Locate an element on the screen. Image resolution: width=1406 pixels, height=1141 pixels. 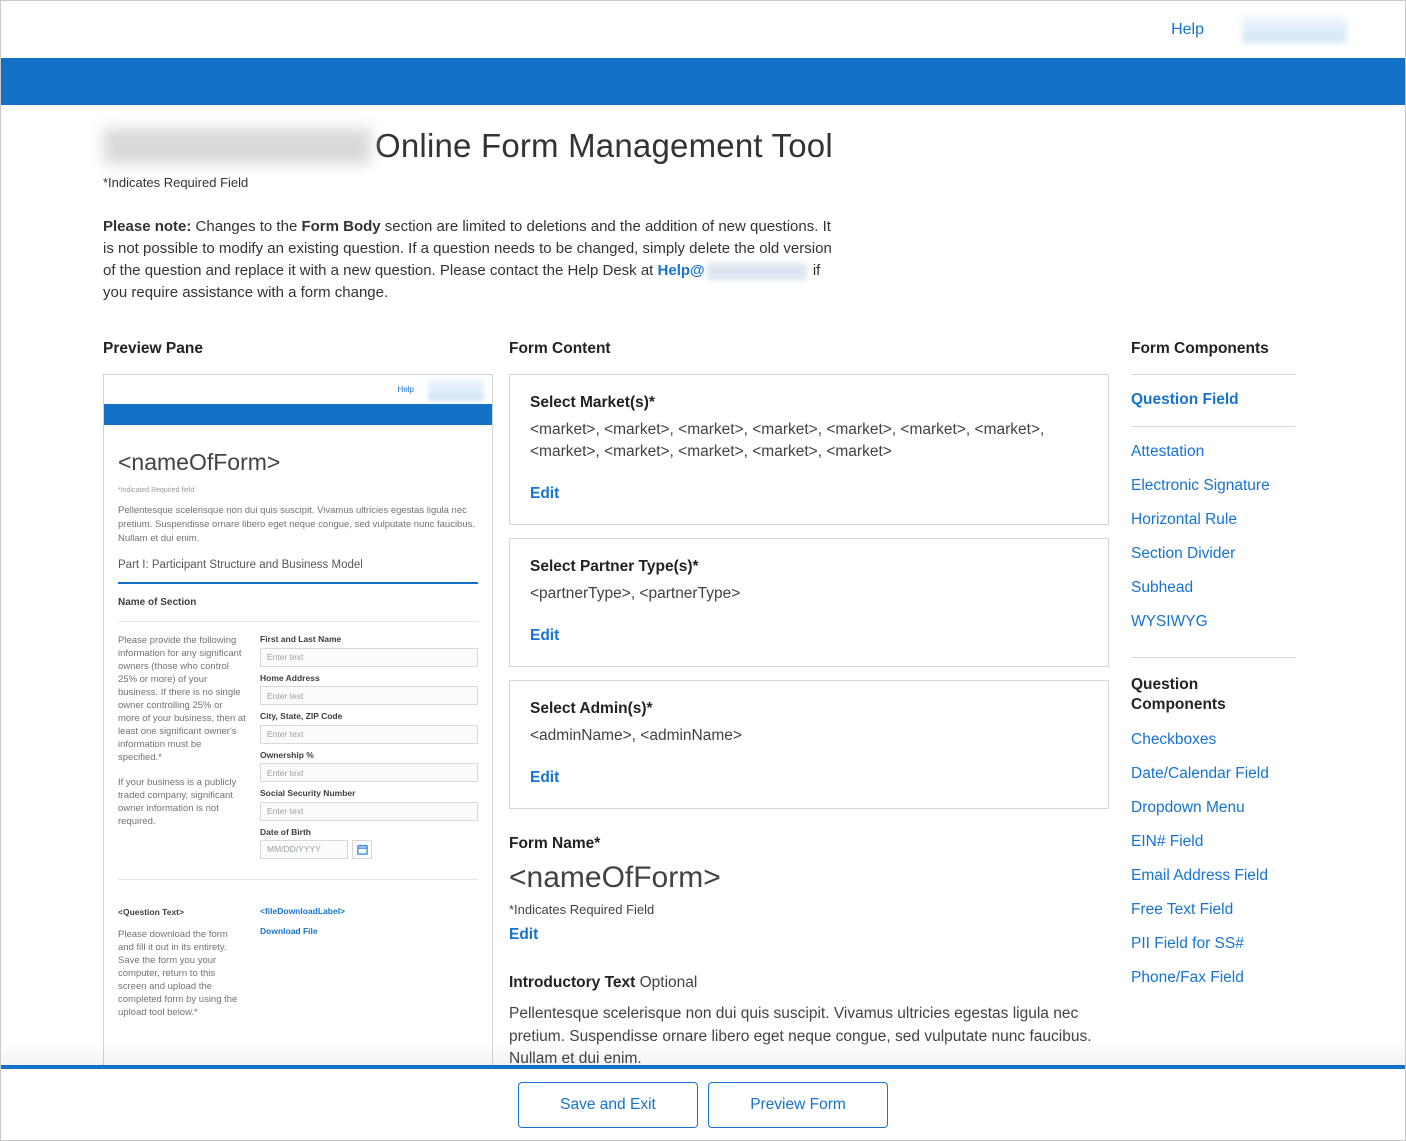
redacted-account-button is located at coordinates (1294, 29).